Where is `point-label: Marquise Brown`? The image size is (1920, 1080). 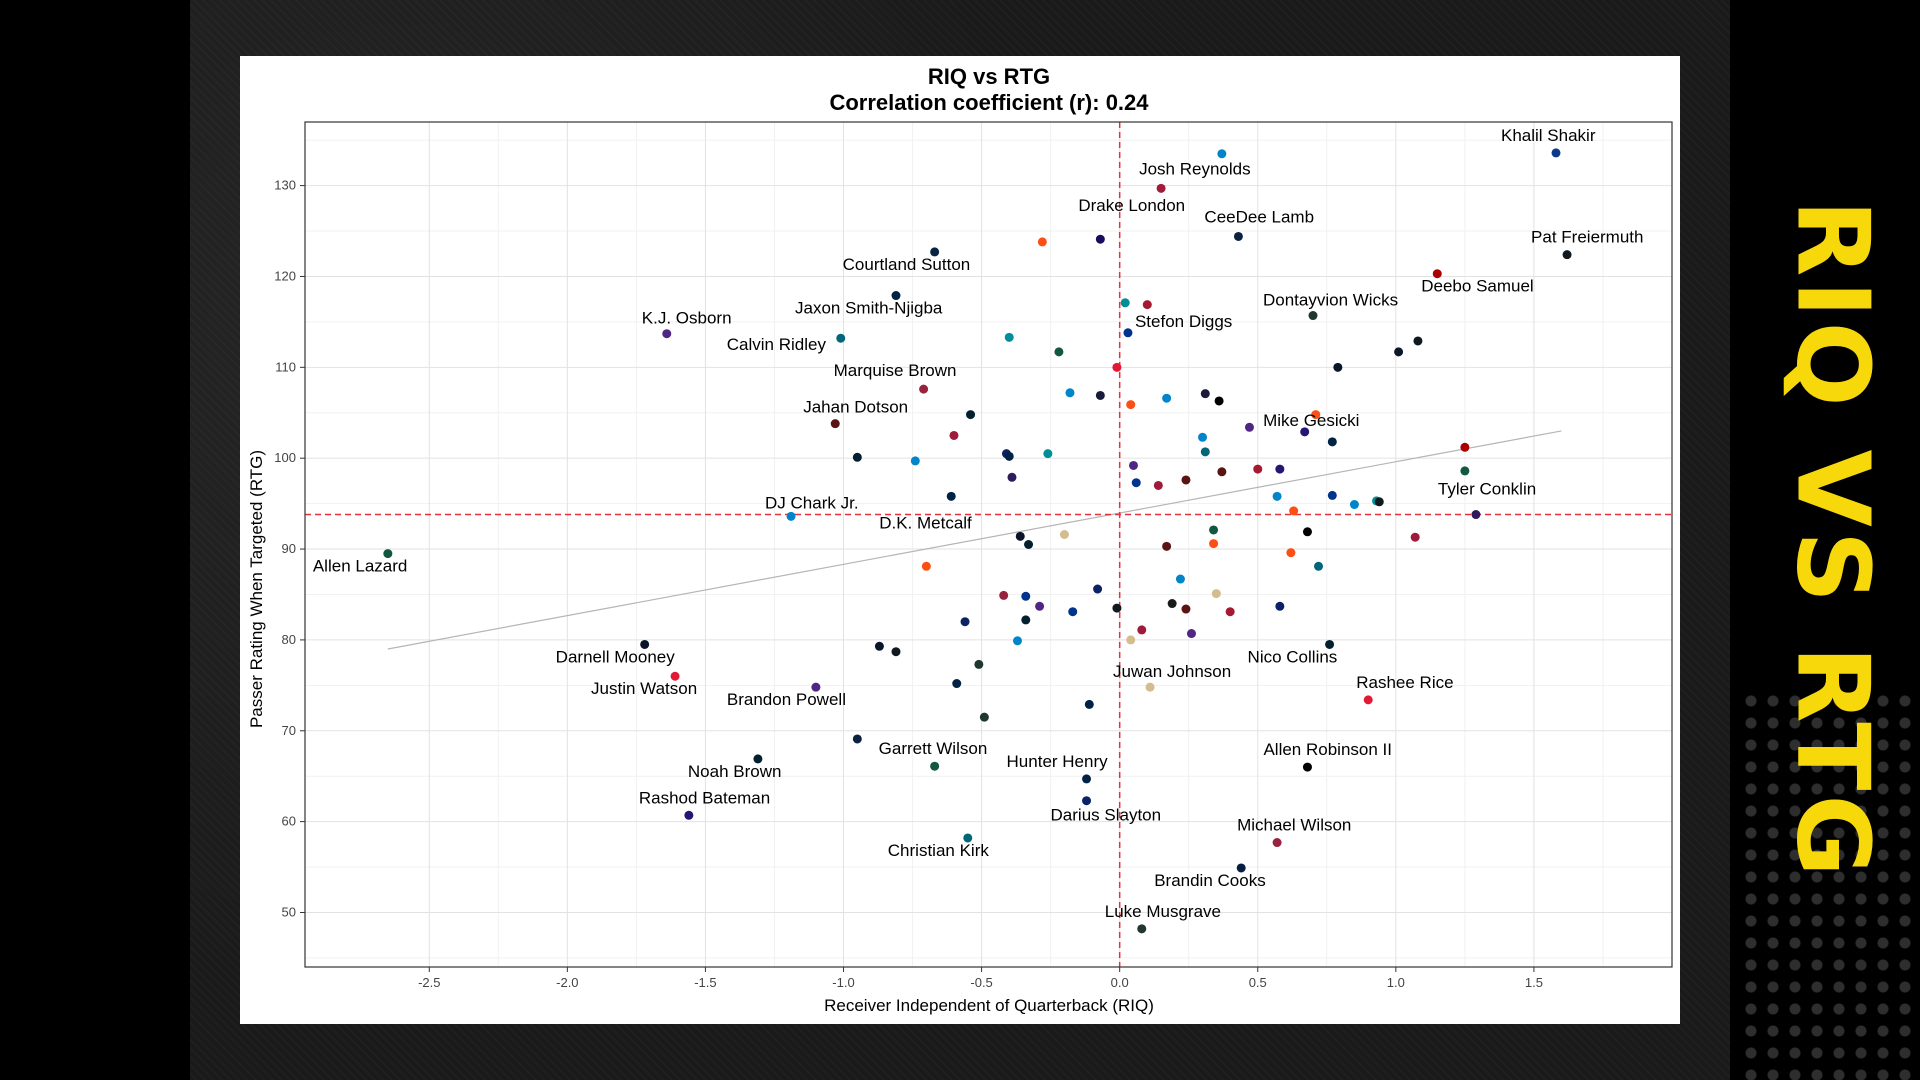 point-label: Marquise Brown is located at coordinates (895, 370).